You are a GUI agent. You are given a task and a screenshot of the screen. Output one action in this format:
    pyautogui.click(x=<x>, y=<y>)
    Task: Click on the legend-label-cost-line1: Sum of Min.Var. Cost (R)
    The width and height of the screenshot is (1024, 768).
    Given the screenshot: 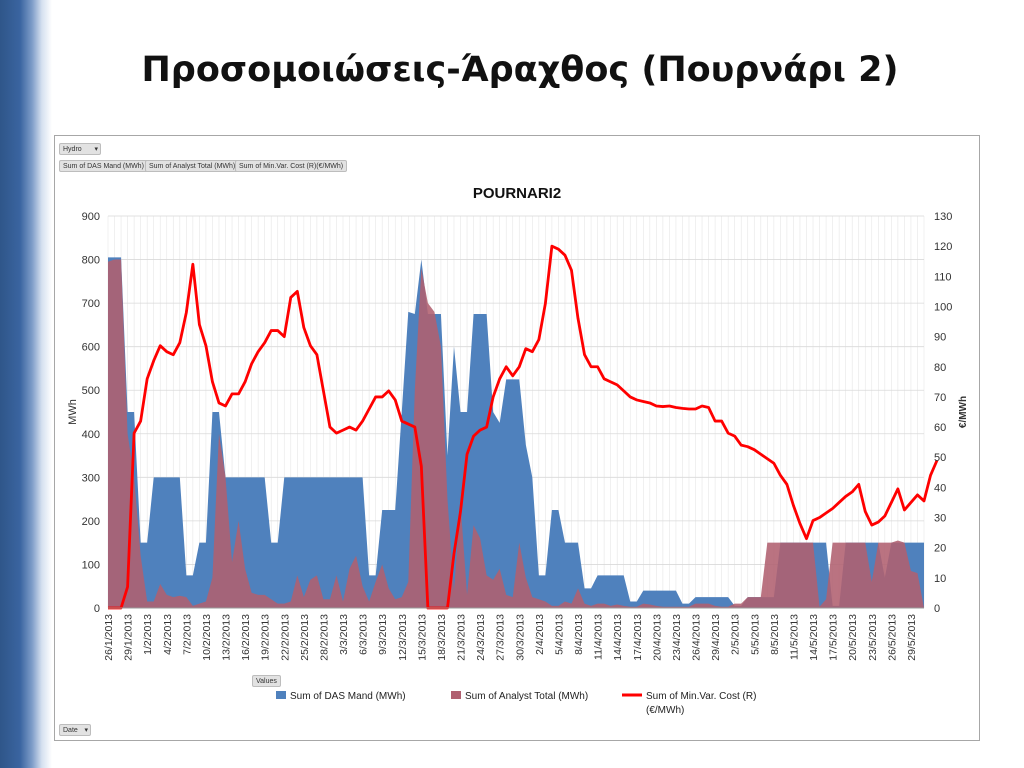 What is the action you would take?
    pyautogui.click(x=701, y=696)
    